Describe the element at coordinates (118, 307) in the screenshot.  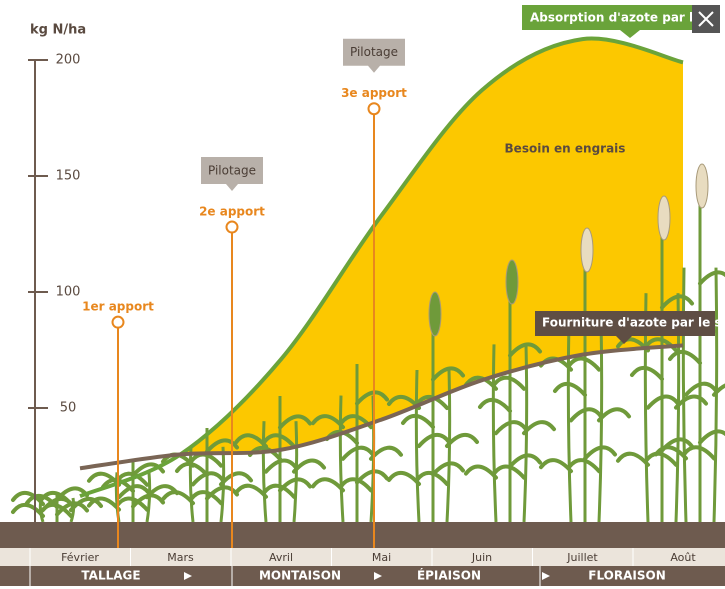
I see `application-label: 1er apport` at that location.